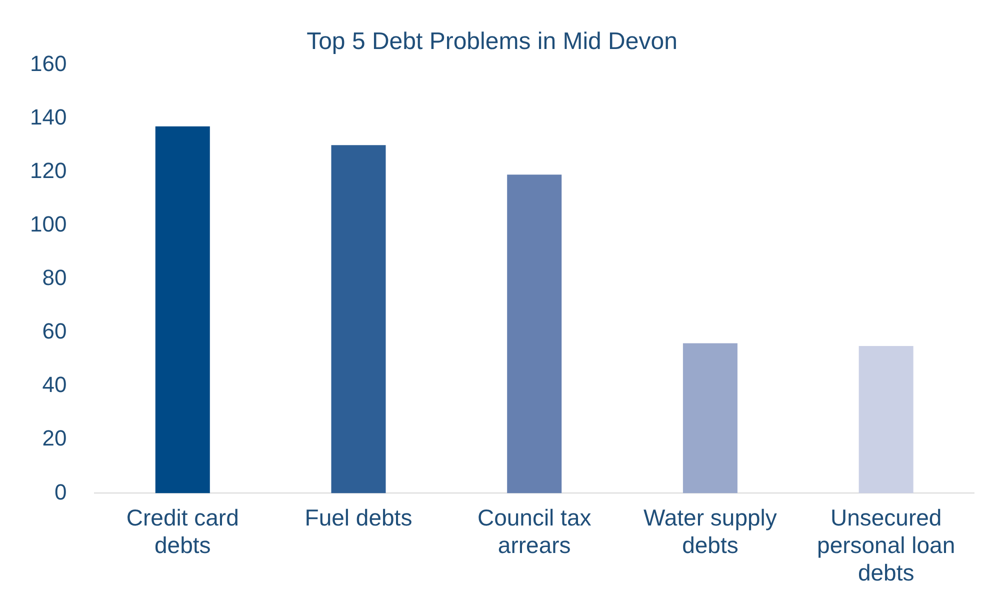 Image resolution: width=994 pixels, height=605 pixels. What do you see at coordinates (54, 331) in the screenshot?
I see `y-tick-label: 60` at bounding box center [54, 331].